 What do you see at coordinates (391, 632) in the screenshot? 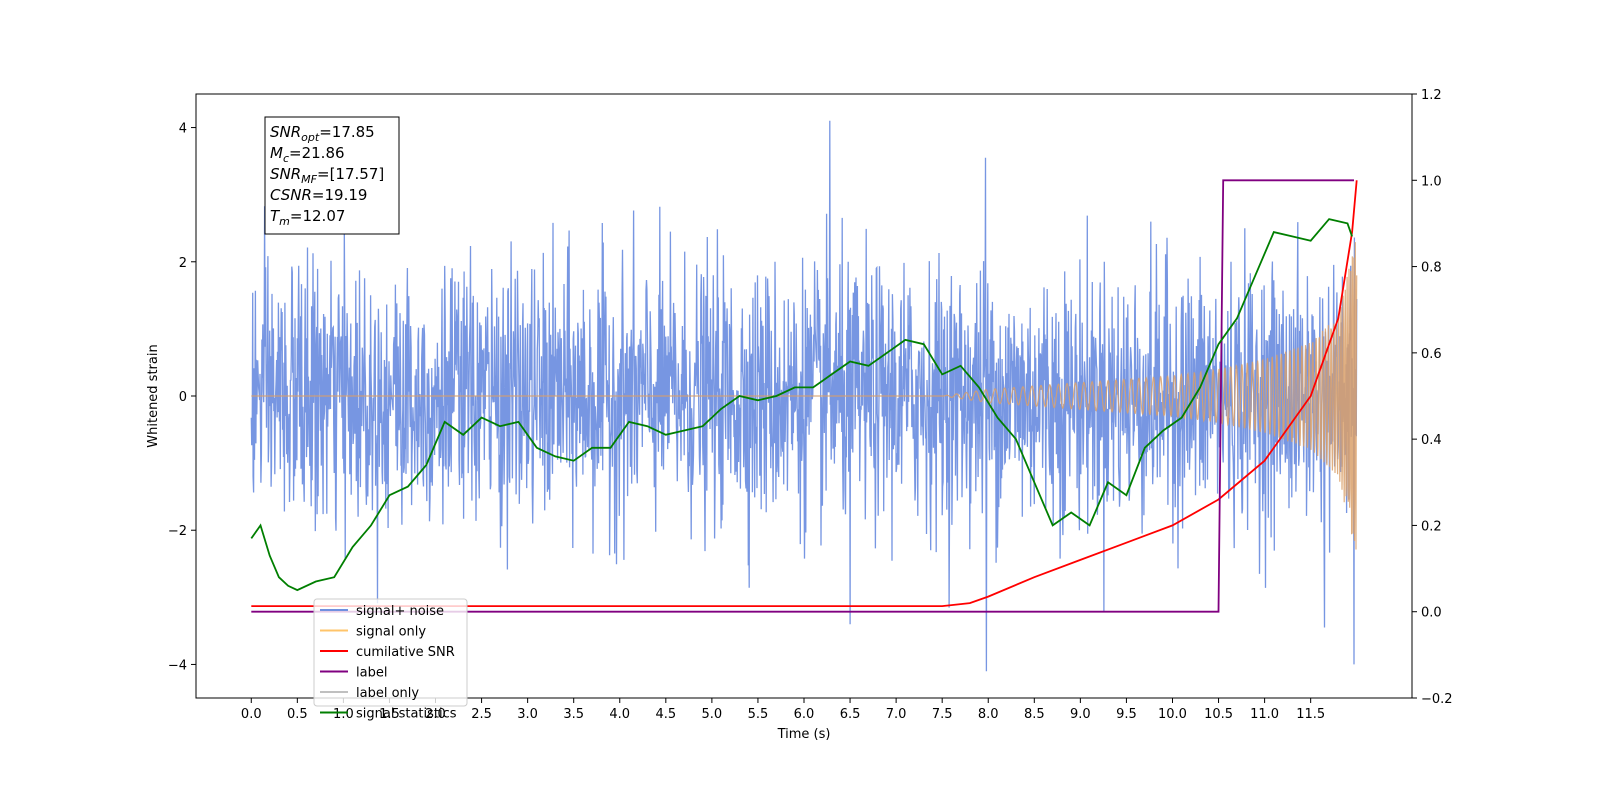
I see `legend-label: signal only` at bounding box center [391, 632].